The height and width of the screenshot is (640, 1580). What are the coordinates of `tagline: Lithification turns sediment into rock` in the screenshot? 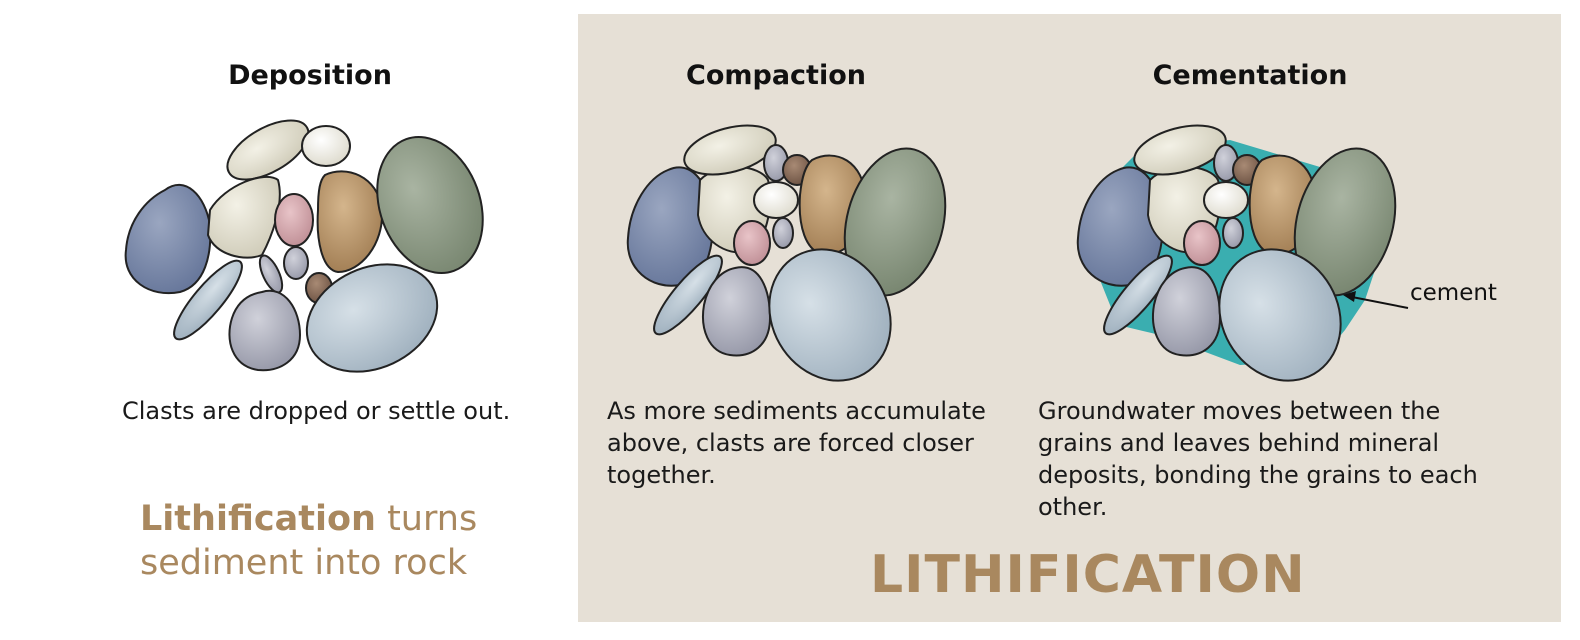 It's located at (330, 541).